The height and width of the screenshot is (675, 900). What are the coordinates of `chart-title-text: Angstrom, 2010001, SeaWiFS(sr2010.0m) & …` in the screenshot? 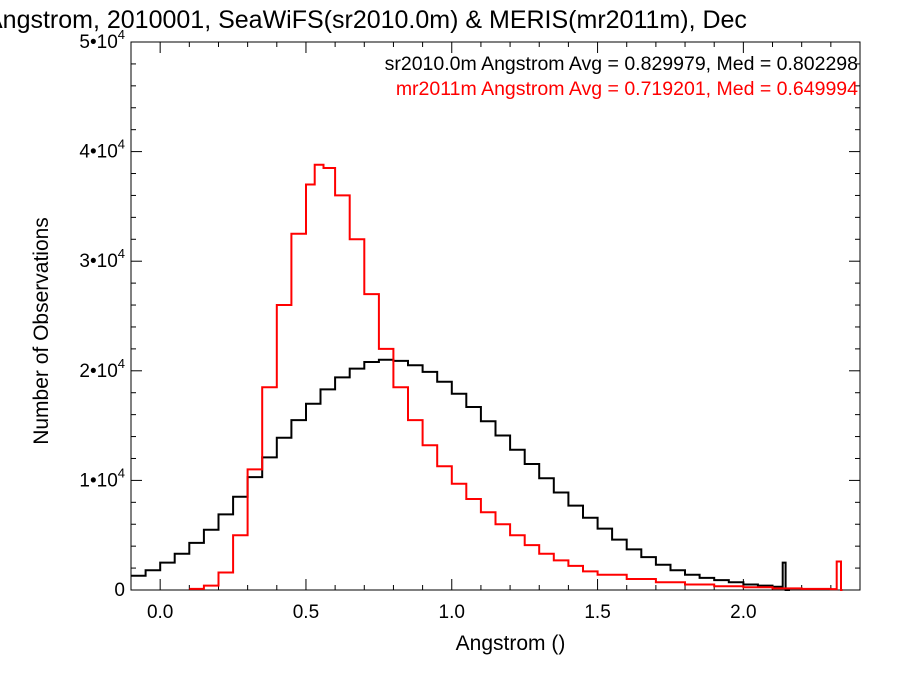 It's located at (373, 20).